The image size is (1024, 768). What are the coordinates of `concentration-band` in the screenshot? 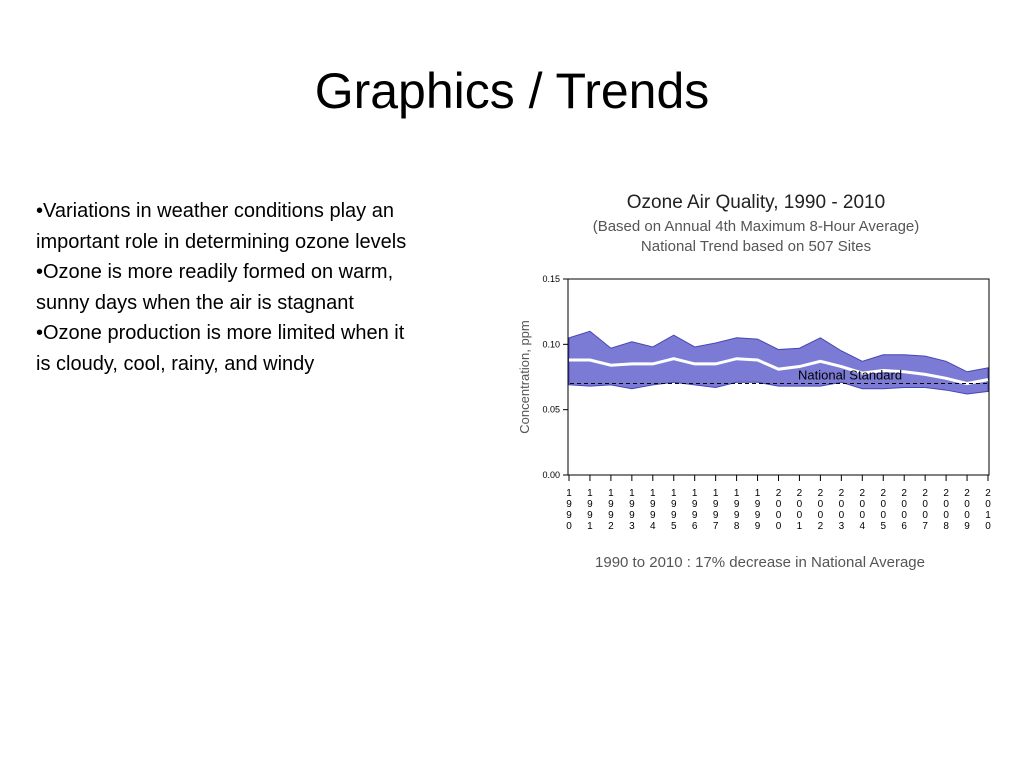 It's located at (778, 362).